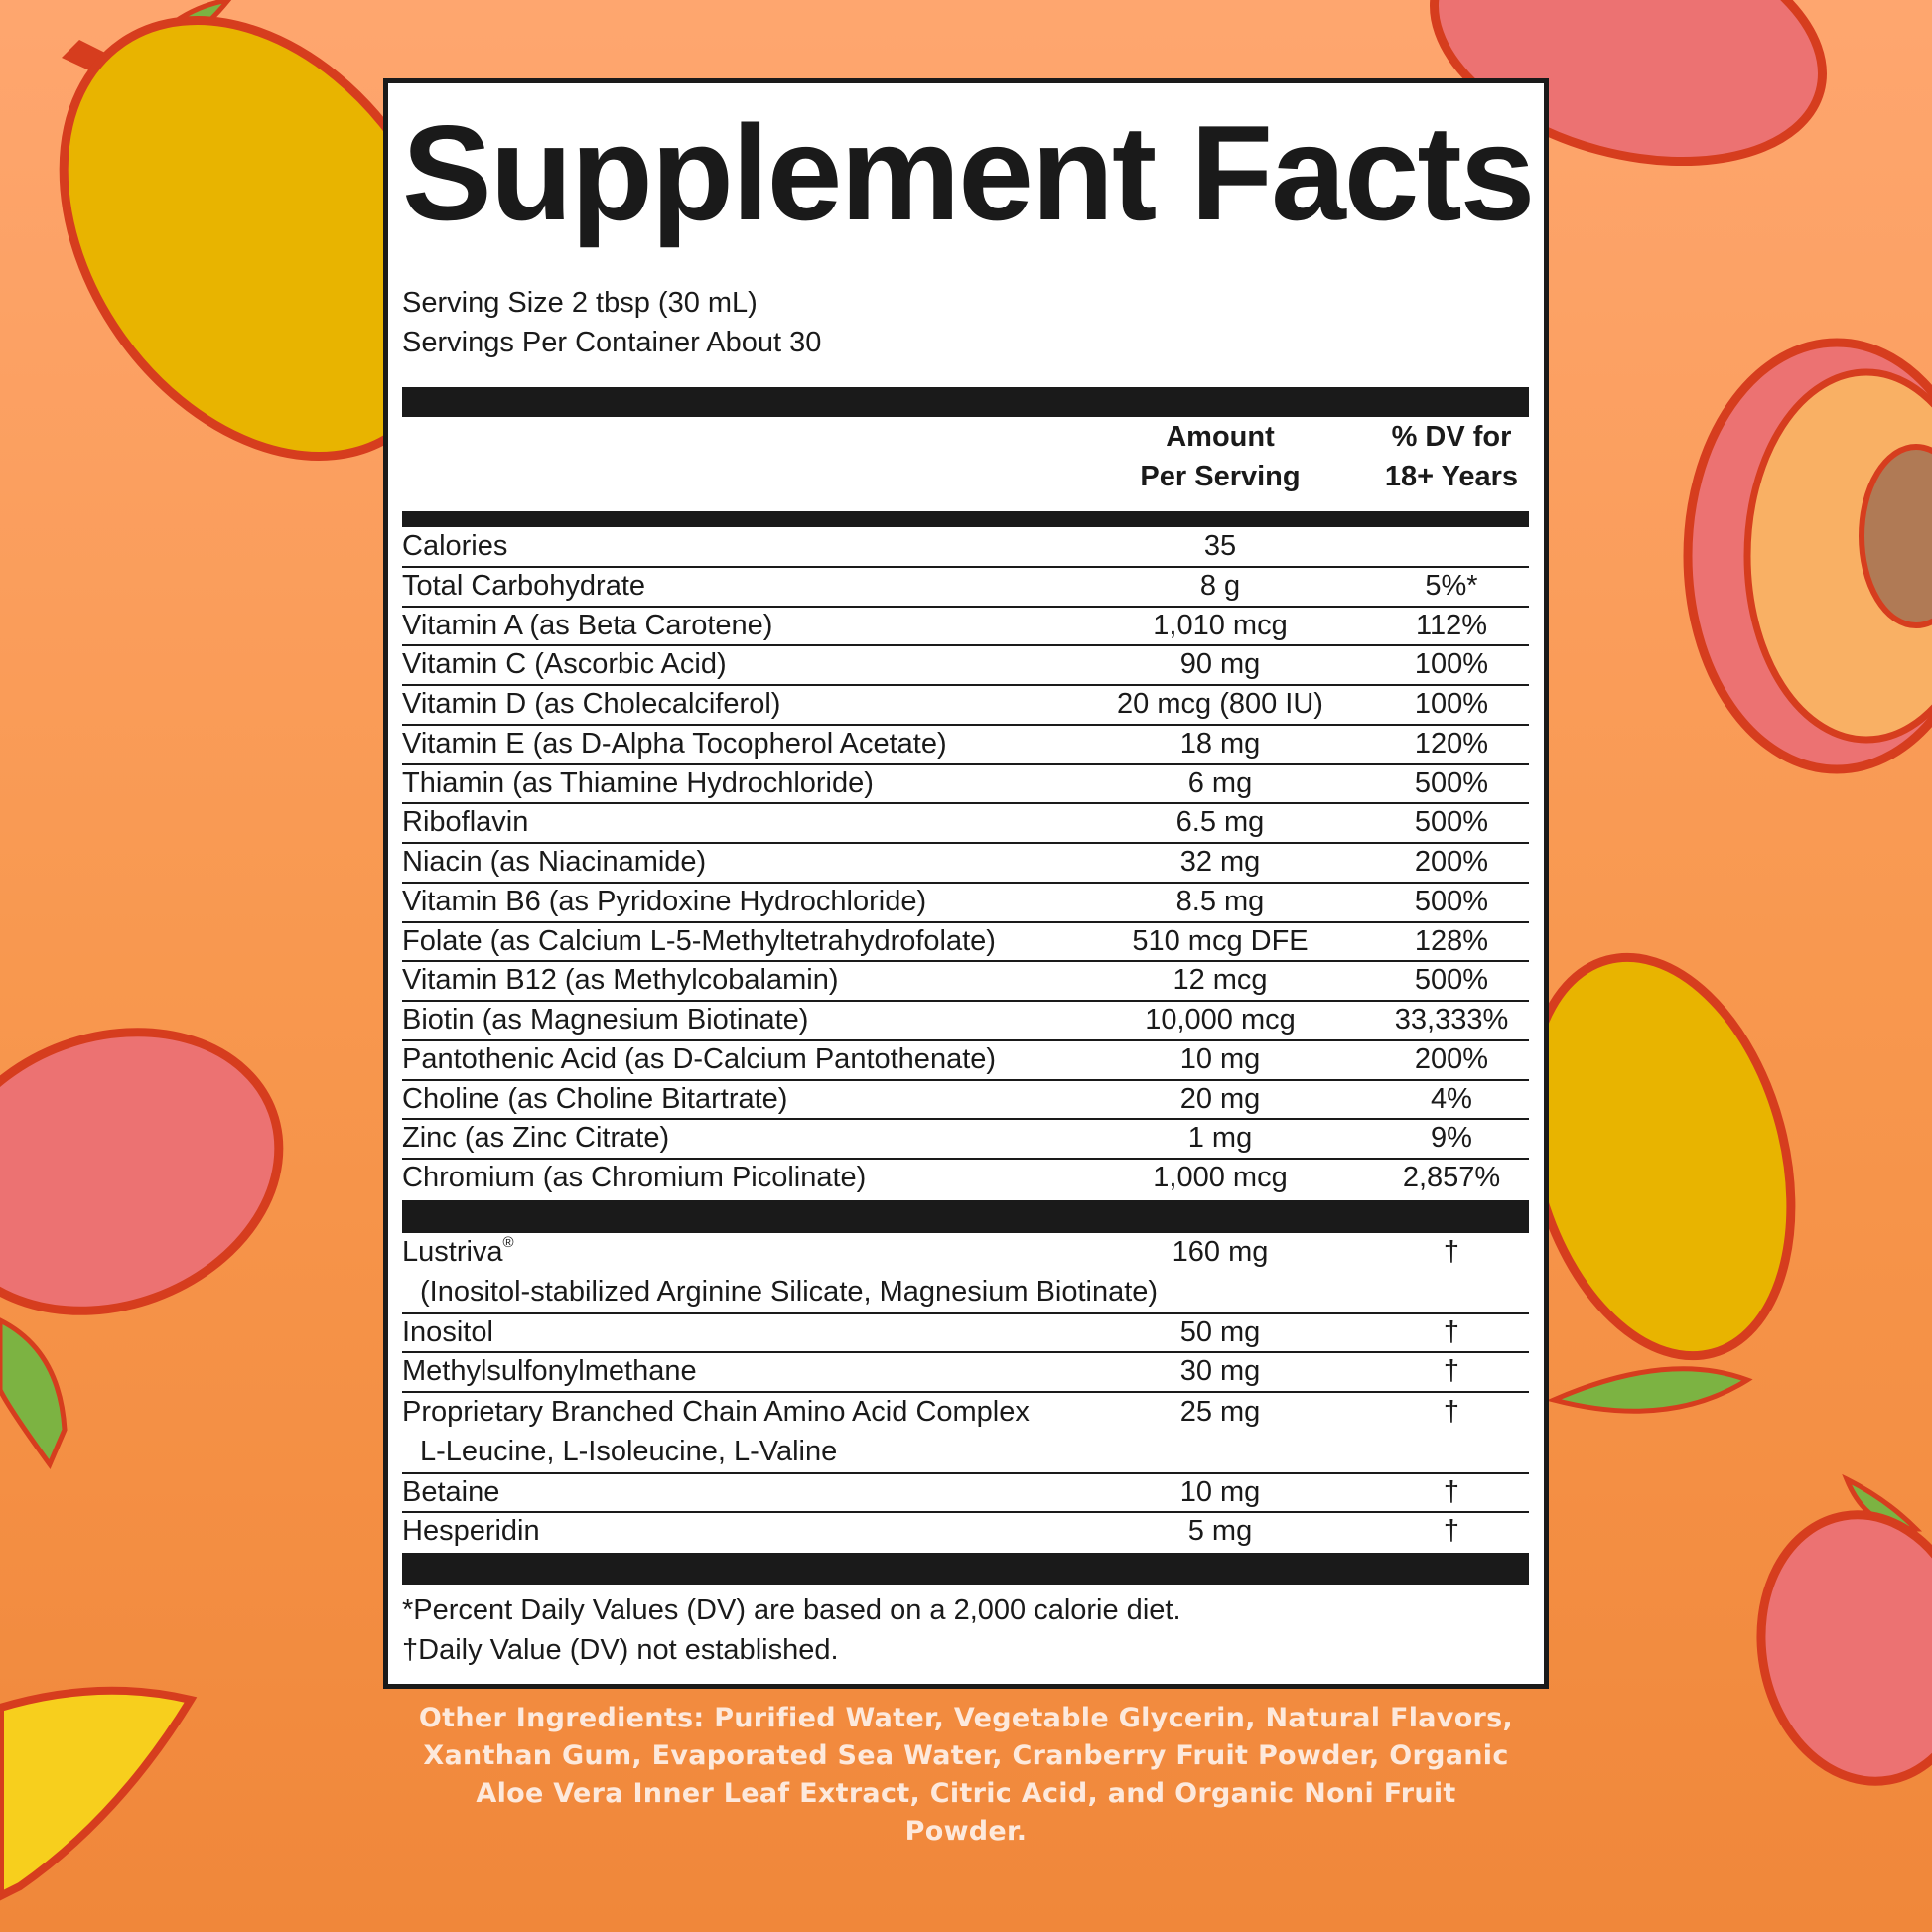 The height and width of the screenshot is (1932, 1932). Describe the element at coordinates (752, 1372) in the screenshot. I see `ingredient-name: Methylsulfonylmethane` at that location.